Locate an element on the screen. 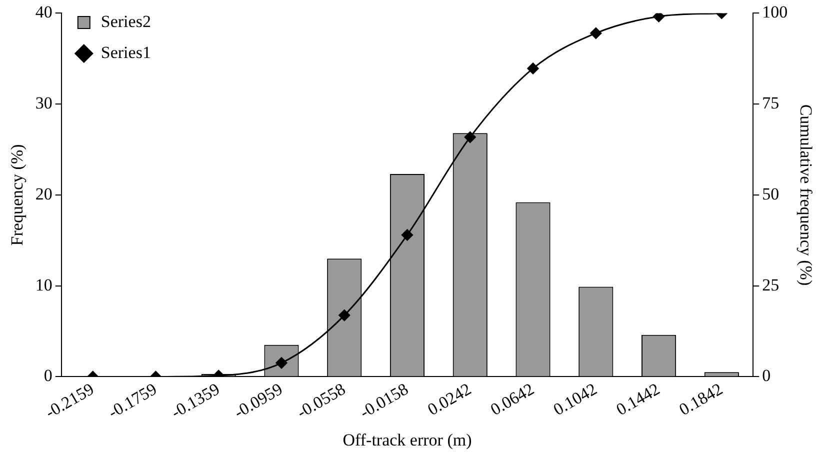 This screenshot has width=823, height=459. y-tick-label: 40 is located at coordinates (43, 12).